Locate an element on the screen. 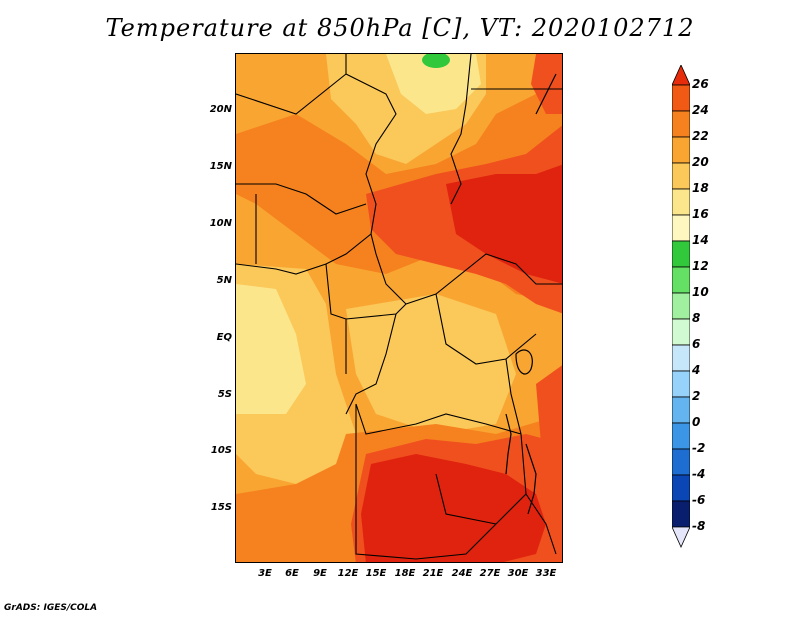  lat-label-20n: 20N is located at coordinates (220, 109).